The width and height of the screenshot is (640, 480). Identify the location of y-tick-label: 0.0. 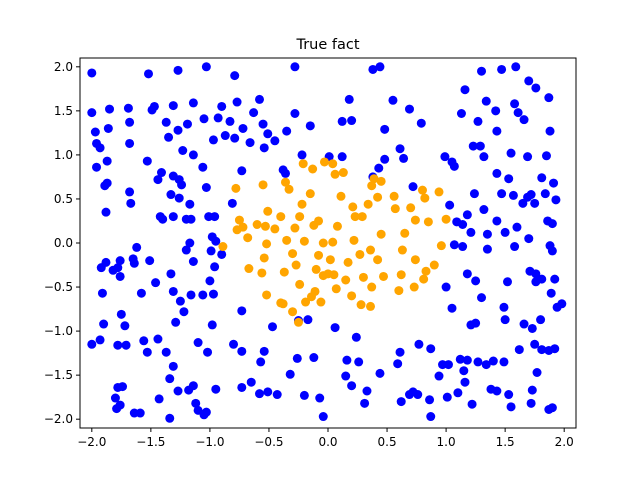
(63, 243).